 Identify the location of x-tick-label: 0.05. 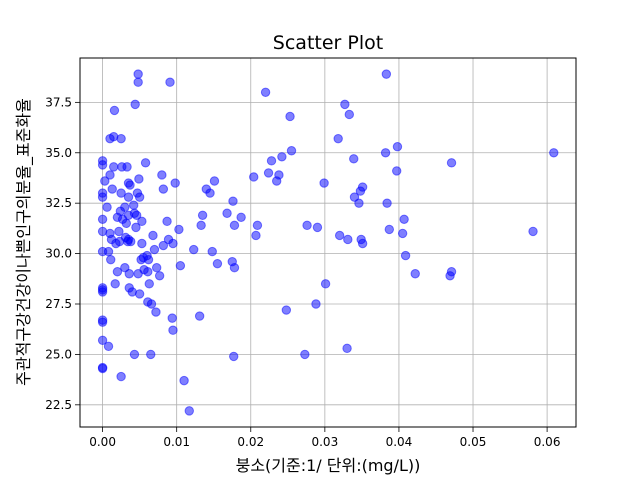
(473, 442).